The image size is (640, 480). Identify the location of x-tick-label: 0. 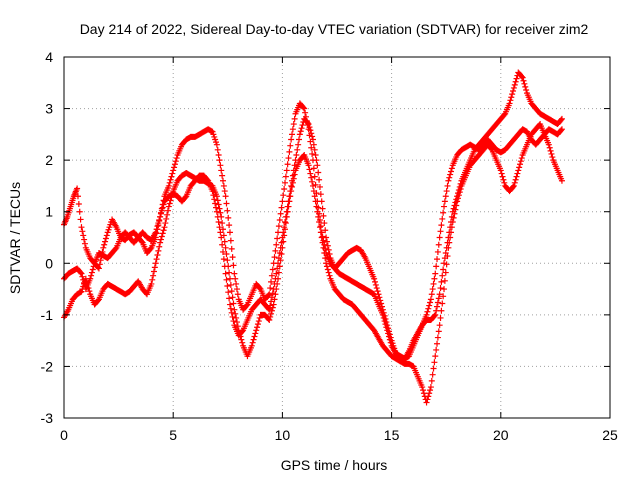
(64, 435).